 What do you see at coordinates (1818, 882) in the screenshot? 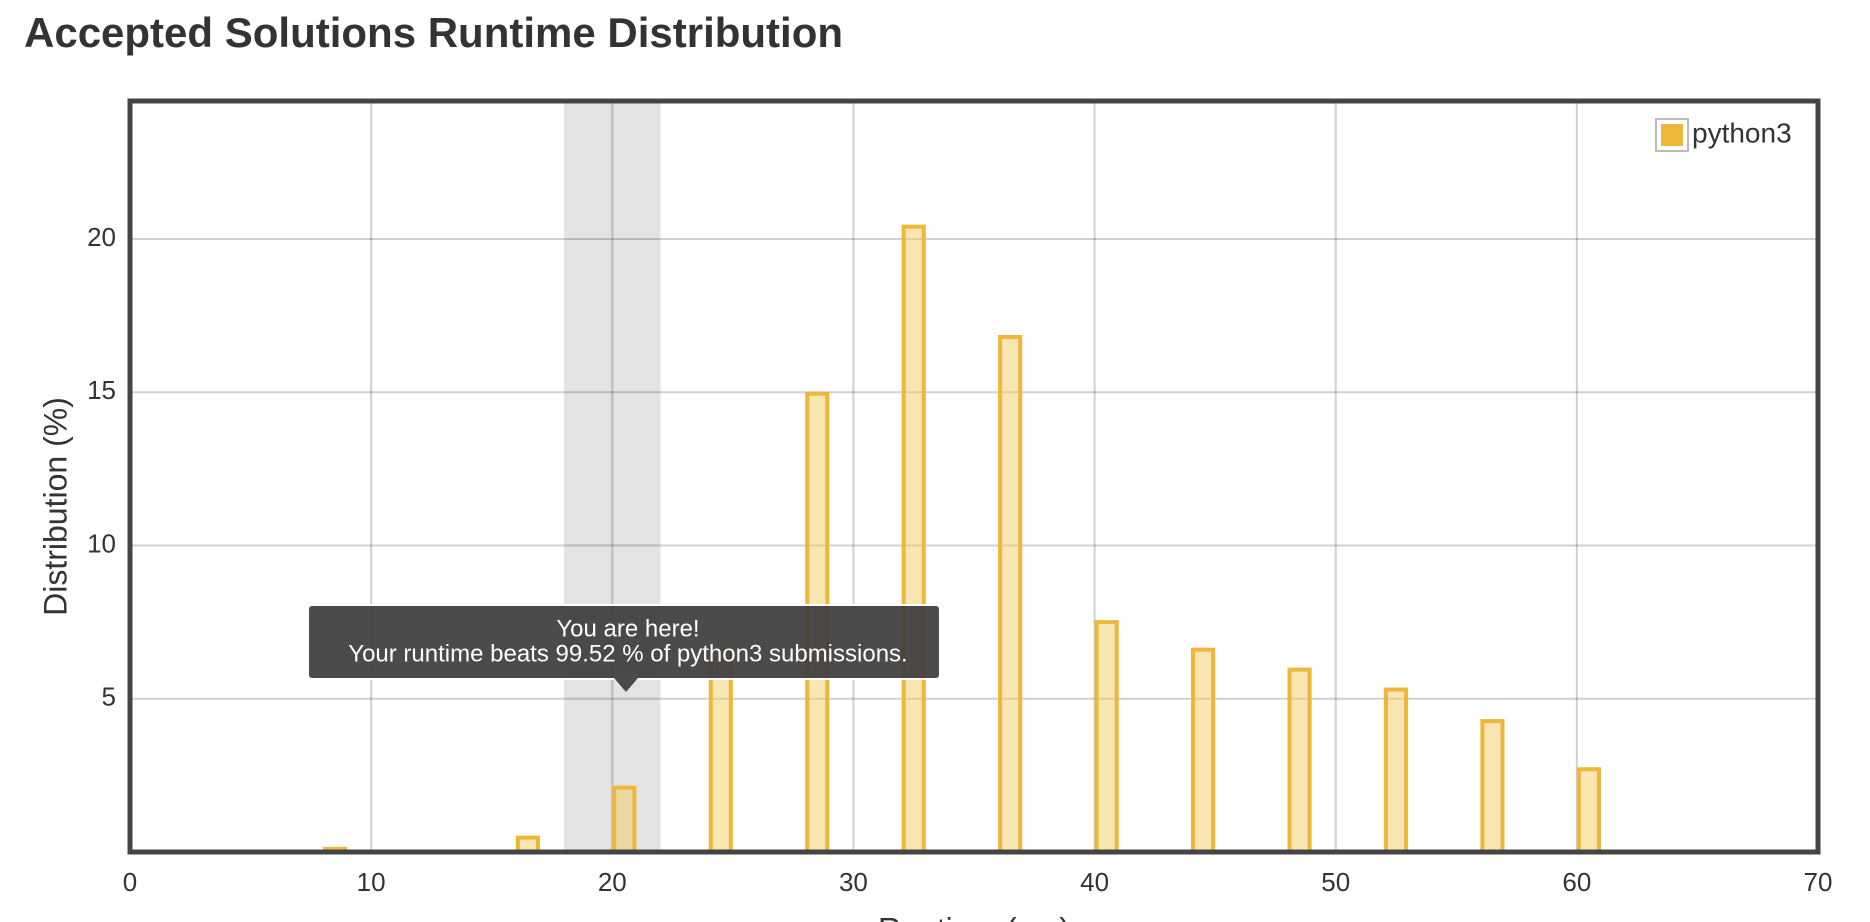
I see `x-tick-label: 70` at bounding box center [1818, 882].